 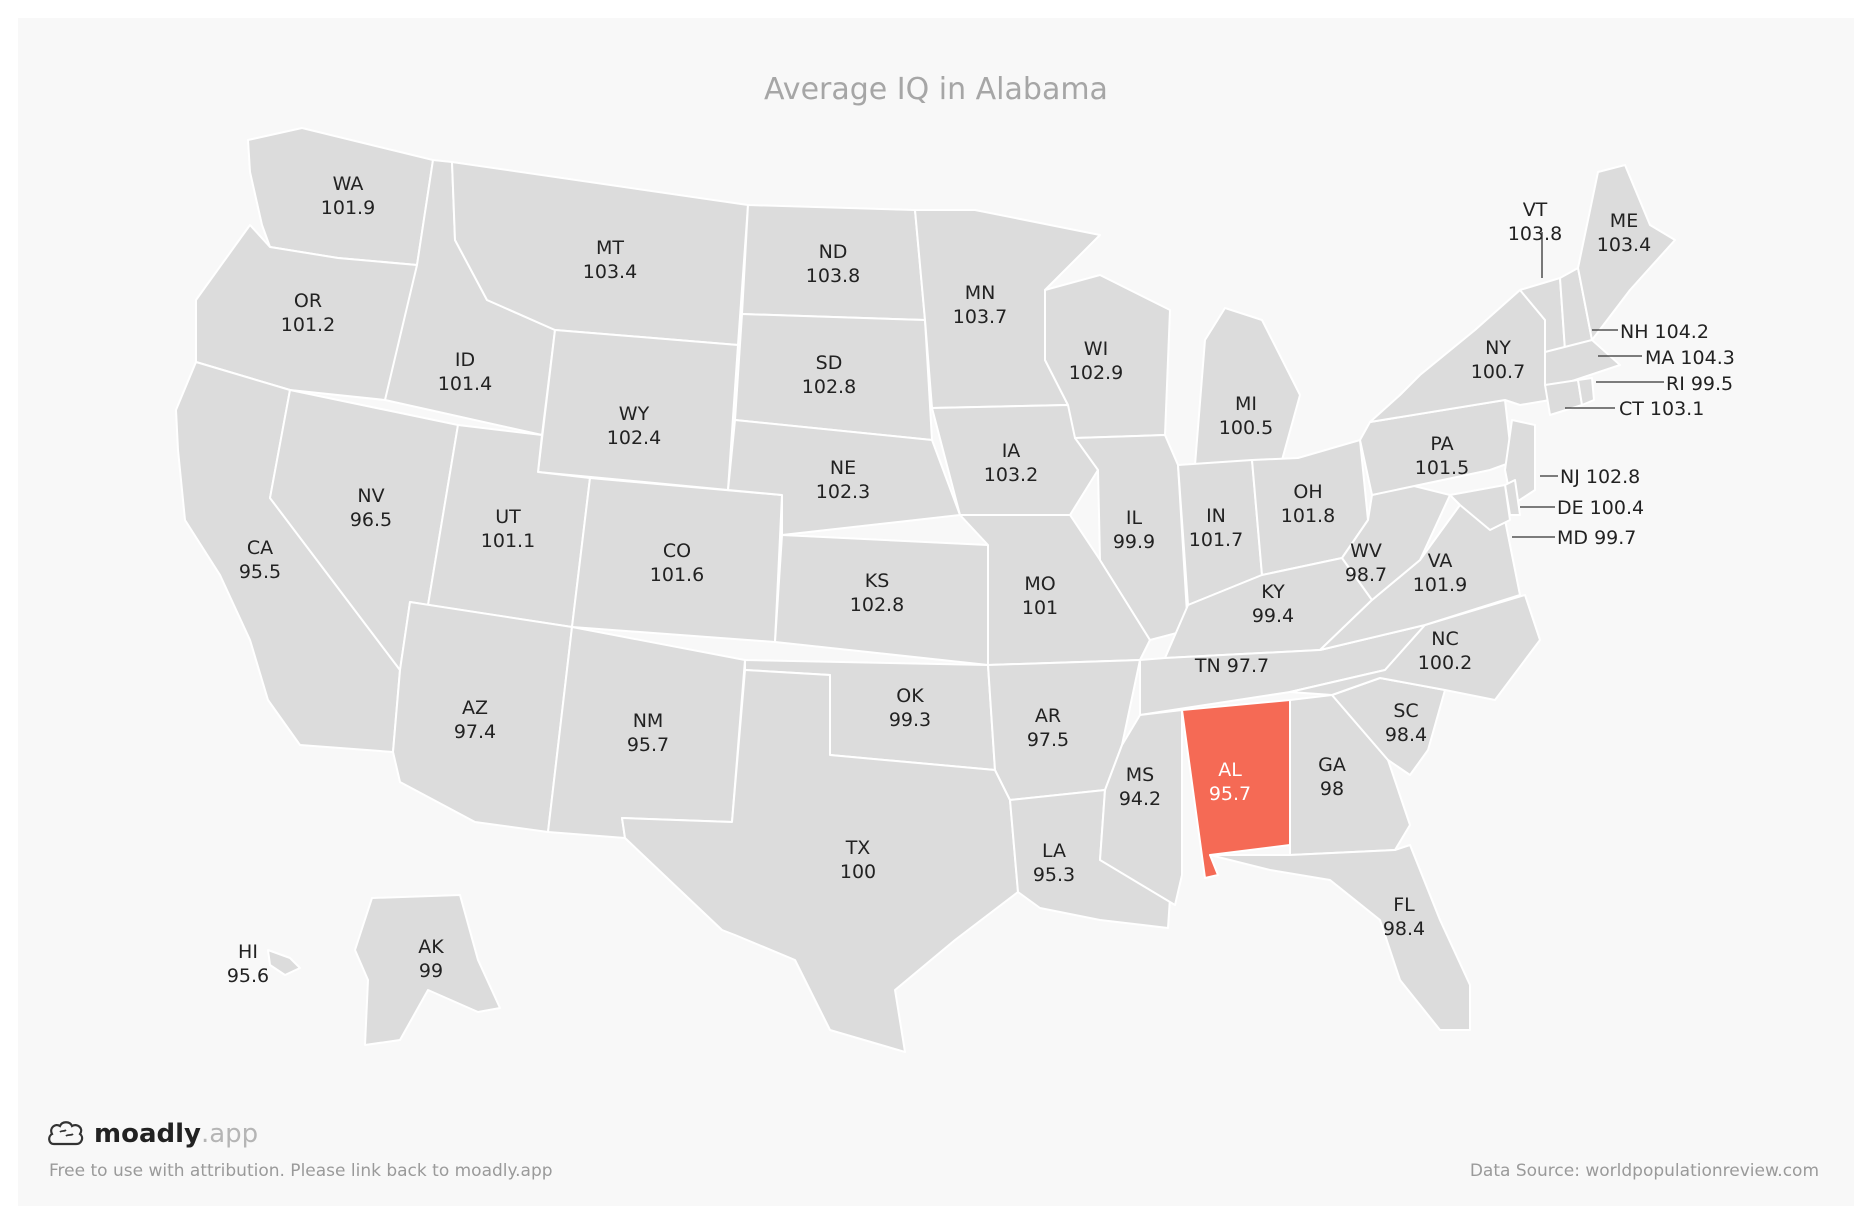 What do you see at coordinates (1644, 1171) in the screenshot?
I see `data-source-text: Data Source: worldpopulationreview.com` at bounding box center [1644, 1171].